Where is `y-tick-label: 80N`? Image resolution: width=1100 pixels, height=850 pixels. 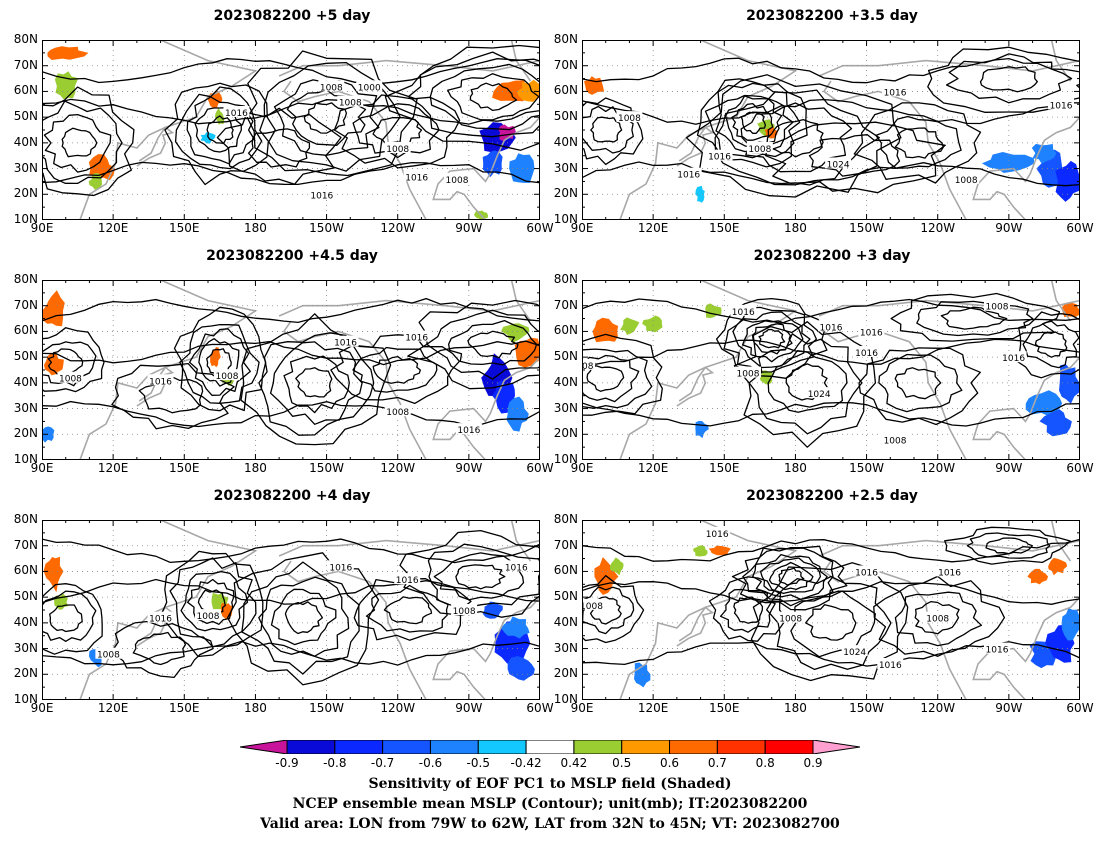 y-tick-label: 80N is located at coordinates (25, 39).